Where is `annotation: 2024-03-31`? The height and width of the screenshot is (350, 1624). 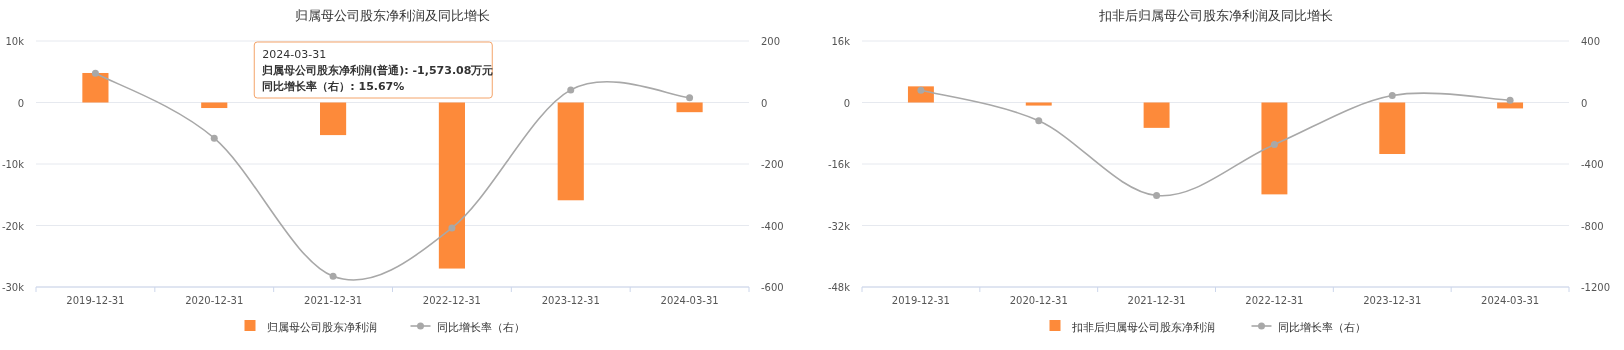
annotation: 2024-03-31 is located at coordinates (294, 54).